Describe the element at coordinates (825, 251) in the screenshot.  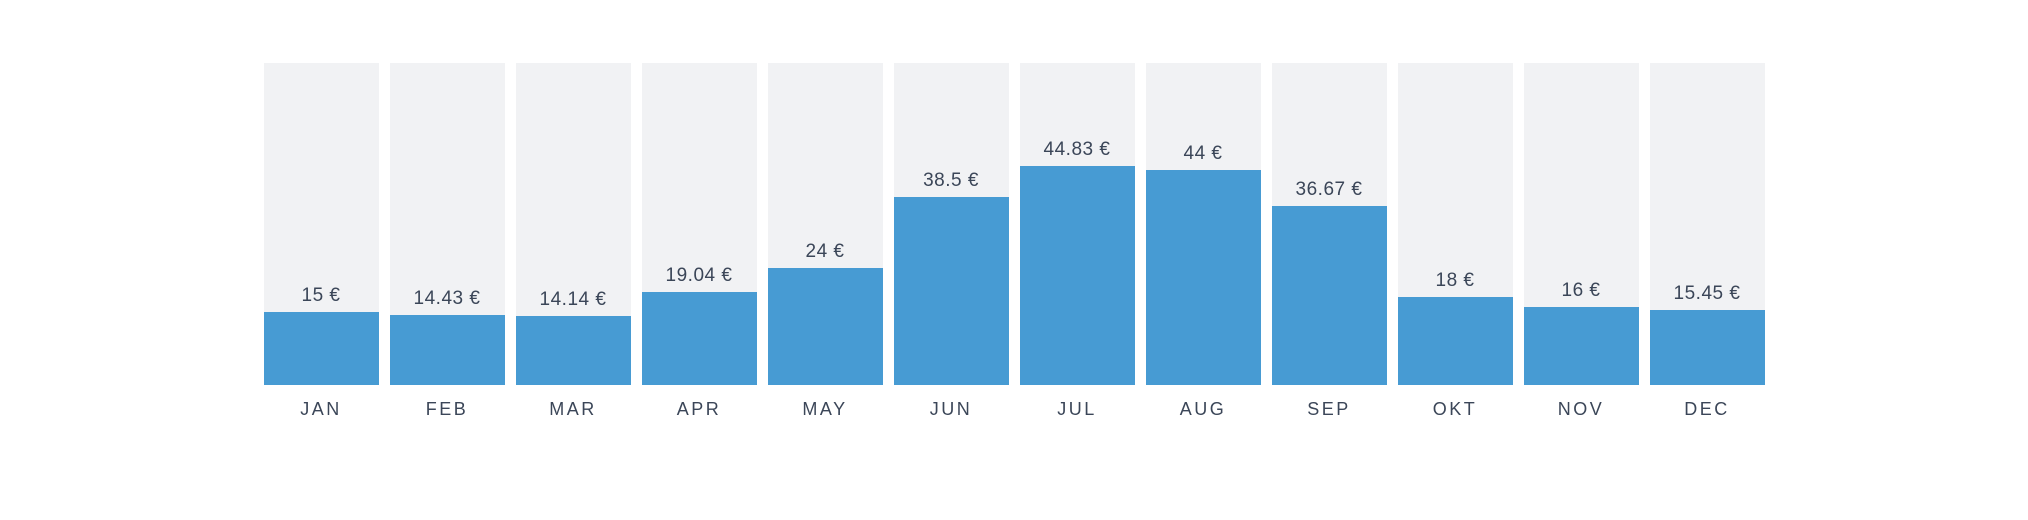
I see `bar-value-label: 24 €` at that location.